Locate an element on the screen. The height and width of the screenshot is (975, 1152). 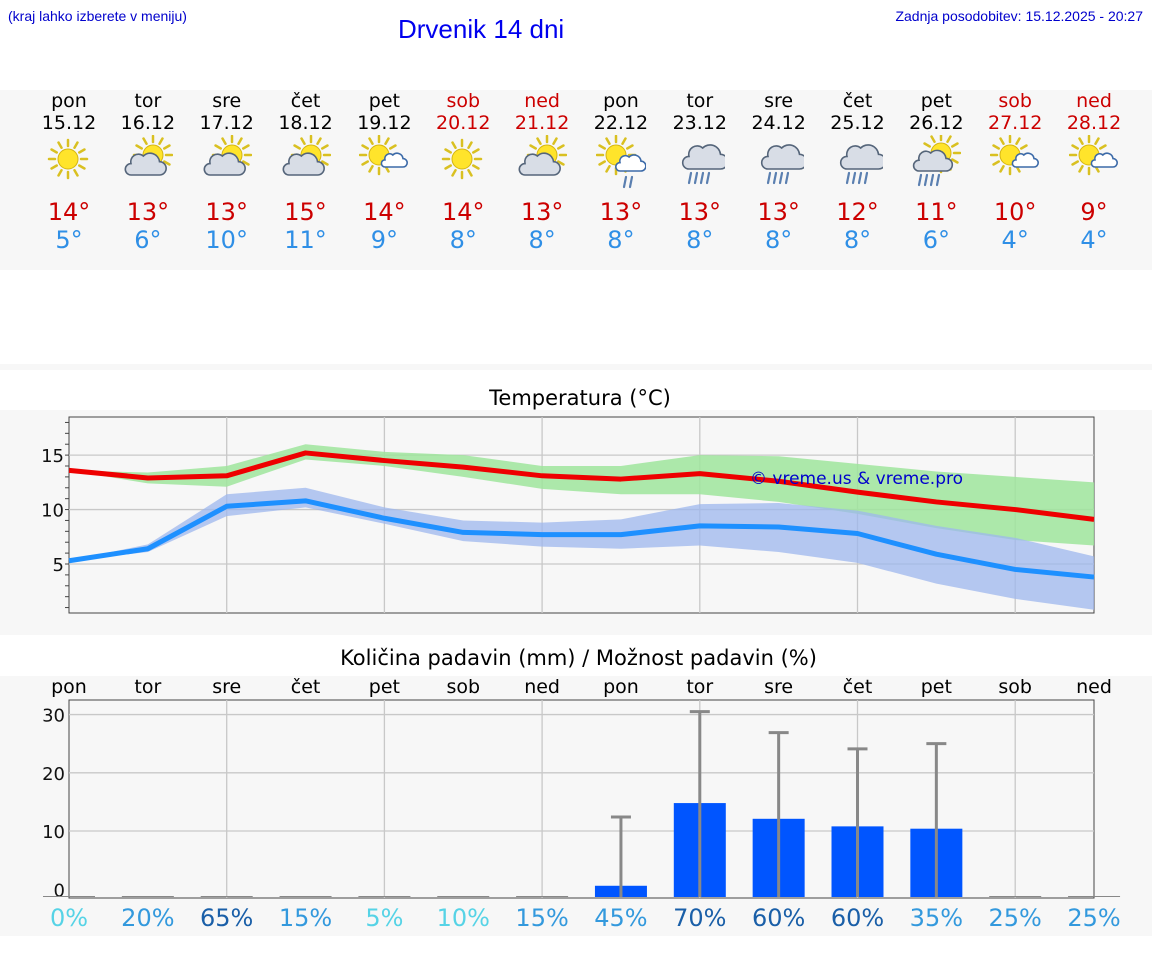
day-date: 19.12 is located at coordinates (384, 123).